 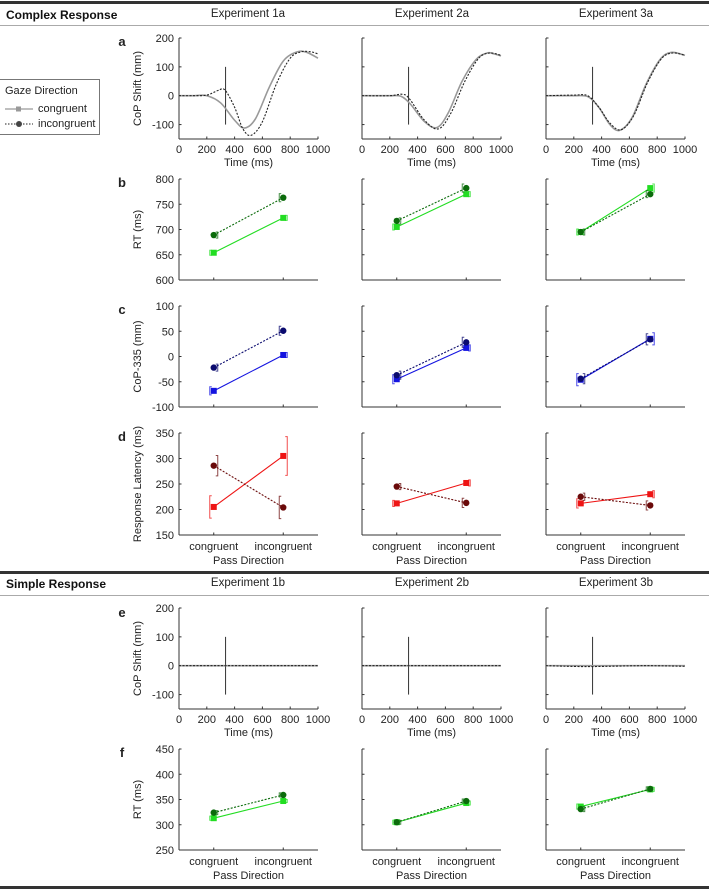 What do you see at coordinates (165, 536) in the screenshot?
I see `y-tick-label: 150` at bounding box center [165, 536].